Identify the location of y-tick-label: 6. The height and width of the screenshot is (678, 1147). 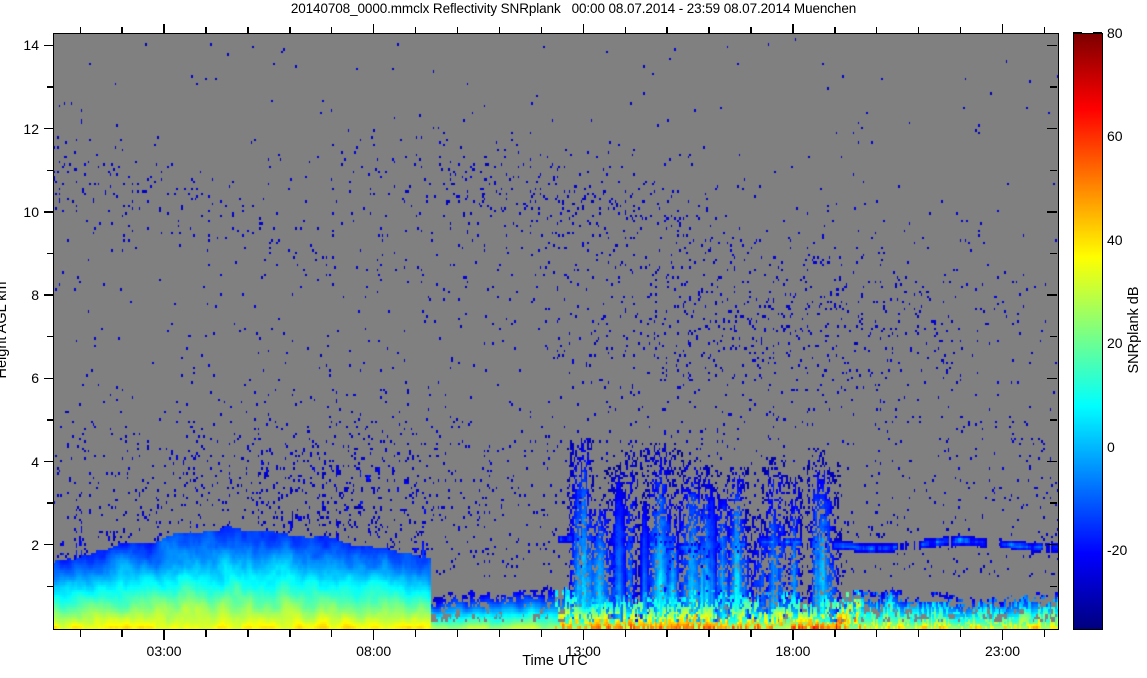
(35, 378).